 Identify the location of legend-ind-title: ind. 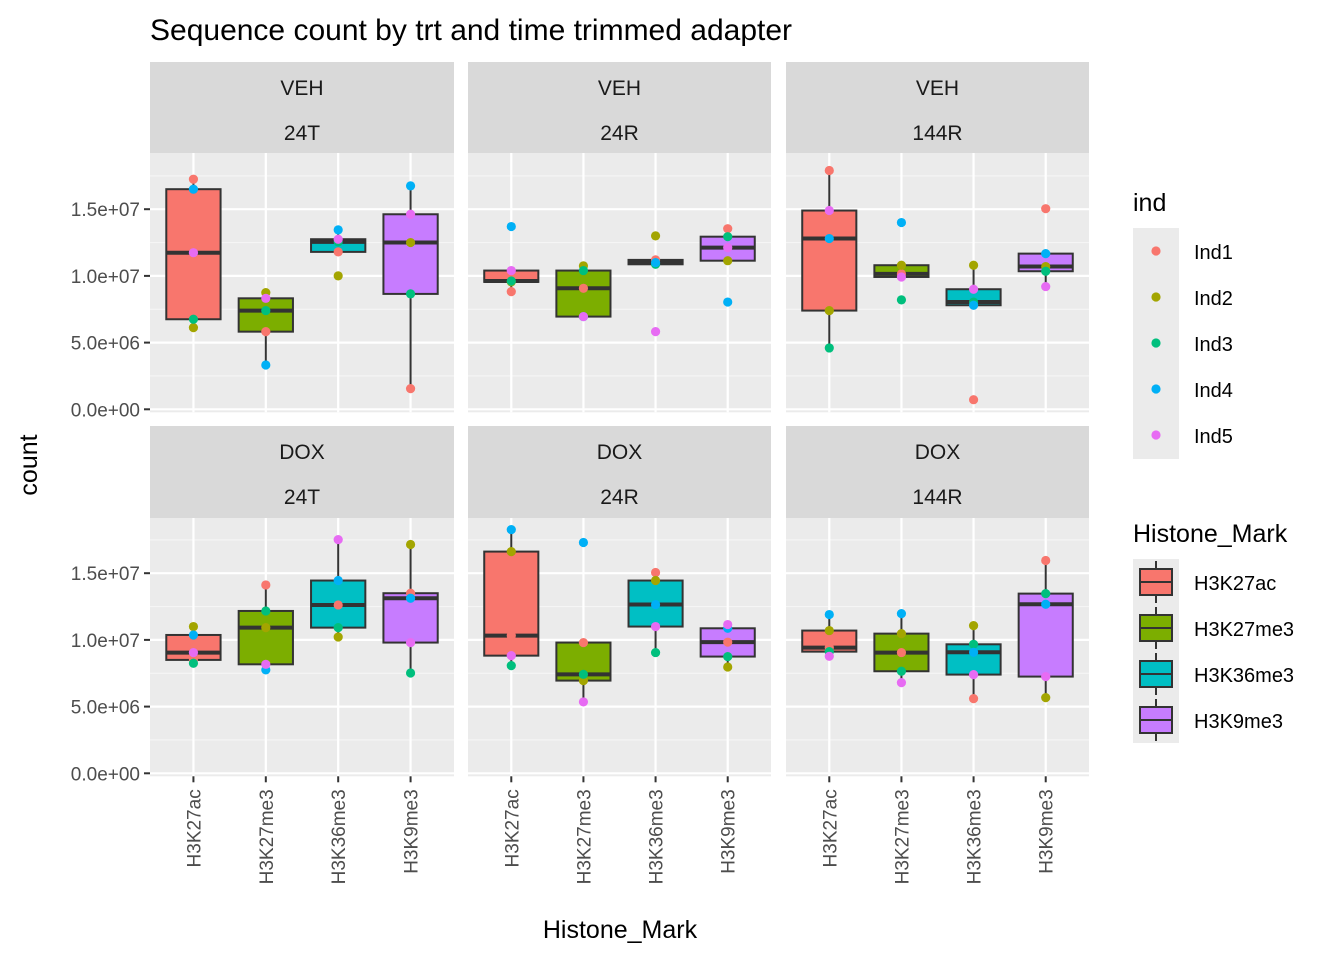
(1149, 203).